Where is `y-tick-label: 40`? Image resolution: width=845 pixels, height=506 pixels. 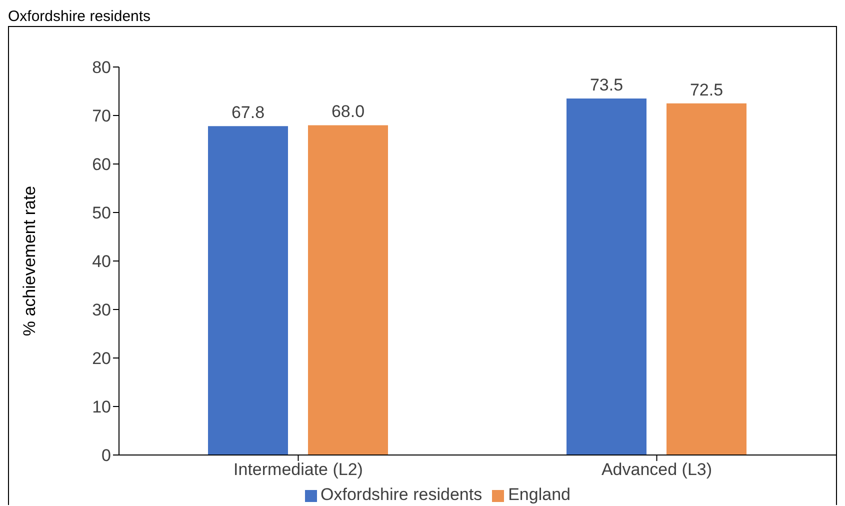 y-tick-label: 40 is located at coordinates (101, 262).